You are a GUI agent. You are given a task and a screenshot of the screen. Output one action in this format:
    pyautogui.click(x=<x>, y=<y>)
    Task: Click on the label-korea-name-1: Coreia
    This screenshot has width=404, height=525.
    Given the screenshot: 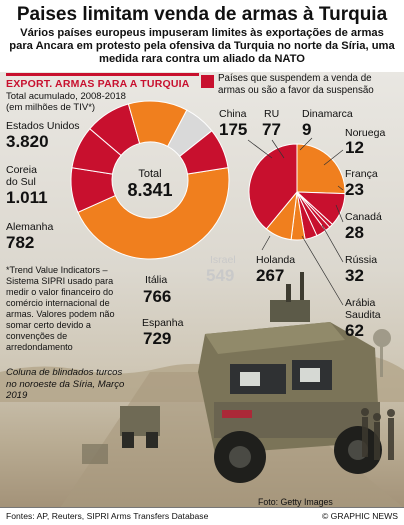 What is the action you would take?
    pyautogui.click(x=21, y=170)
    